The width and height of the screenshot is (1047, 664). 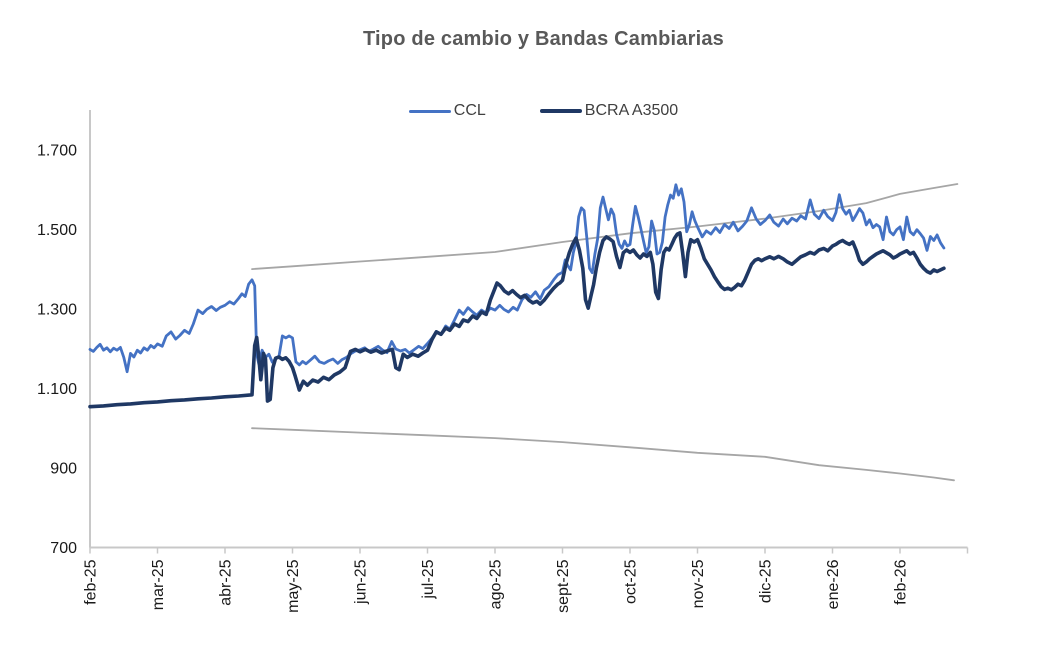 What do you see at coordinates (766, 581) in the screenshot?
I see `x-tick-label: dic-25` at bounding box center [766, 581].